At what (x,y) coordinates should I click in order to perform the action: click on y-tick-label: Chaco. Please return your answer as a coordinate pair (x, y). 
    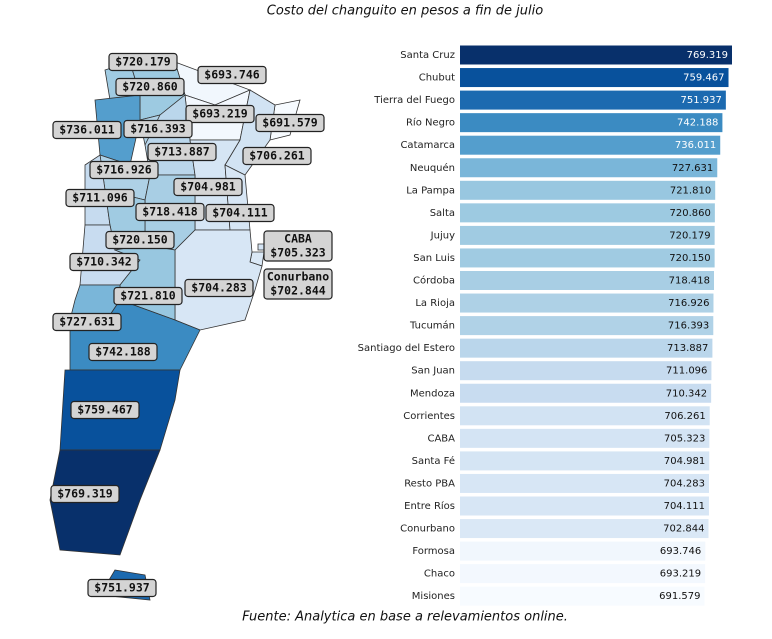
    Looking at the image, I should click on (439, 574).